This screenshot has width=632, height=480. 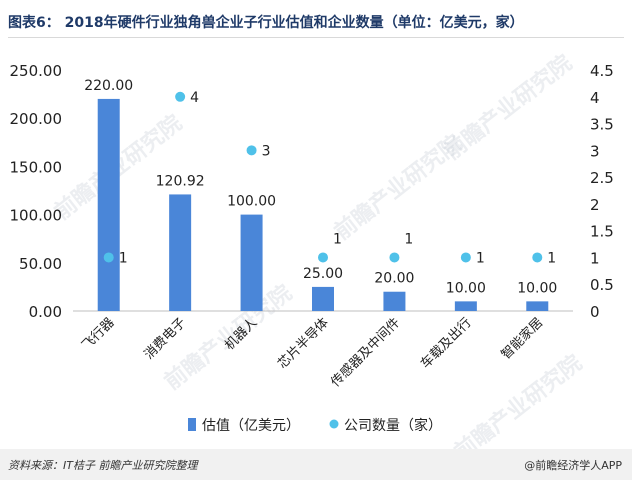 I want to click on y-right-tick-label: 0, so click(x=595, y=312).